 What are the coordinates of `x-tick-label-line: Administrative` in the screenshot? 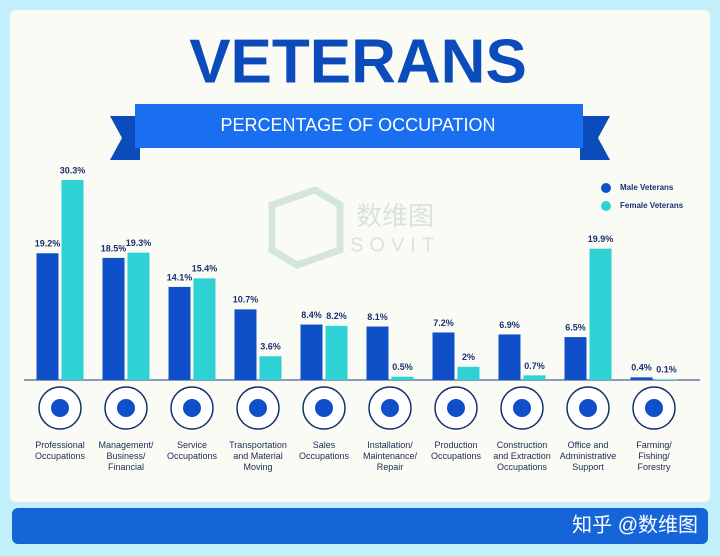 It's located at (588, 456).